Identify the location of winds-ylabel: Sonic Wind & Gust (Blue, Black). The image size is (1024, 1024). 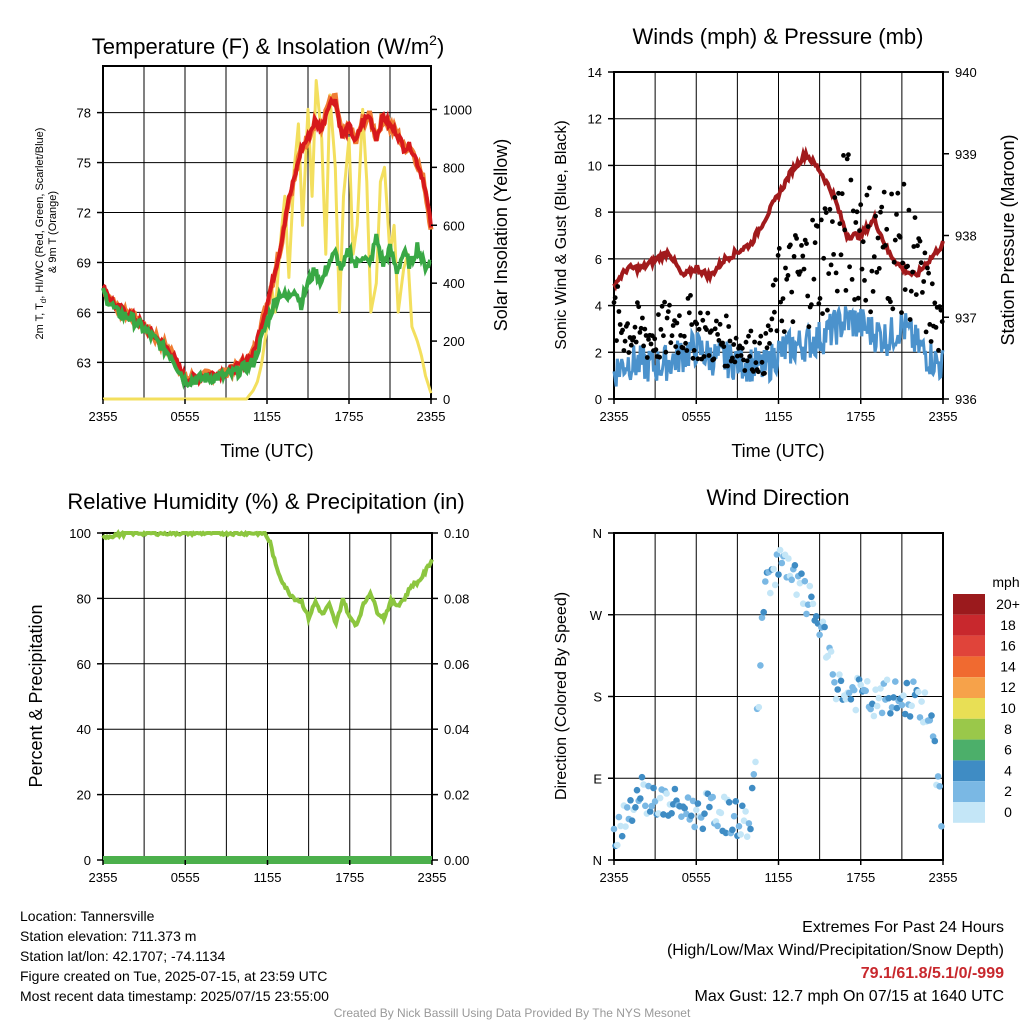
(561, 234).